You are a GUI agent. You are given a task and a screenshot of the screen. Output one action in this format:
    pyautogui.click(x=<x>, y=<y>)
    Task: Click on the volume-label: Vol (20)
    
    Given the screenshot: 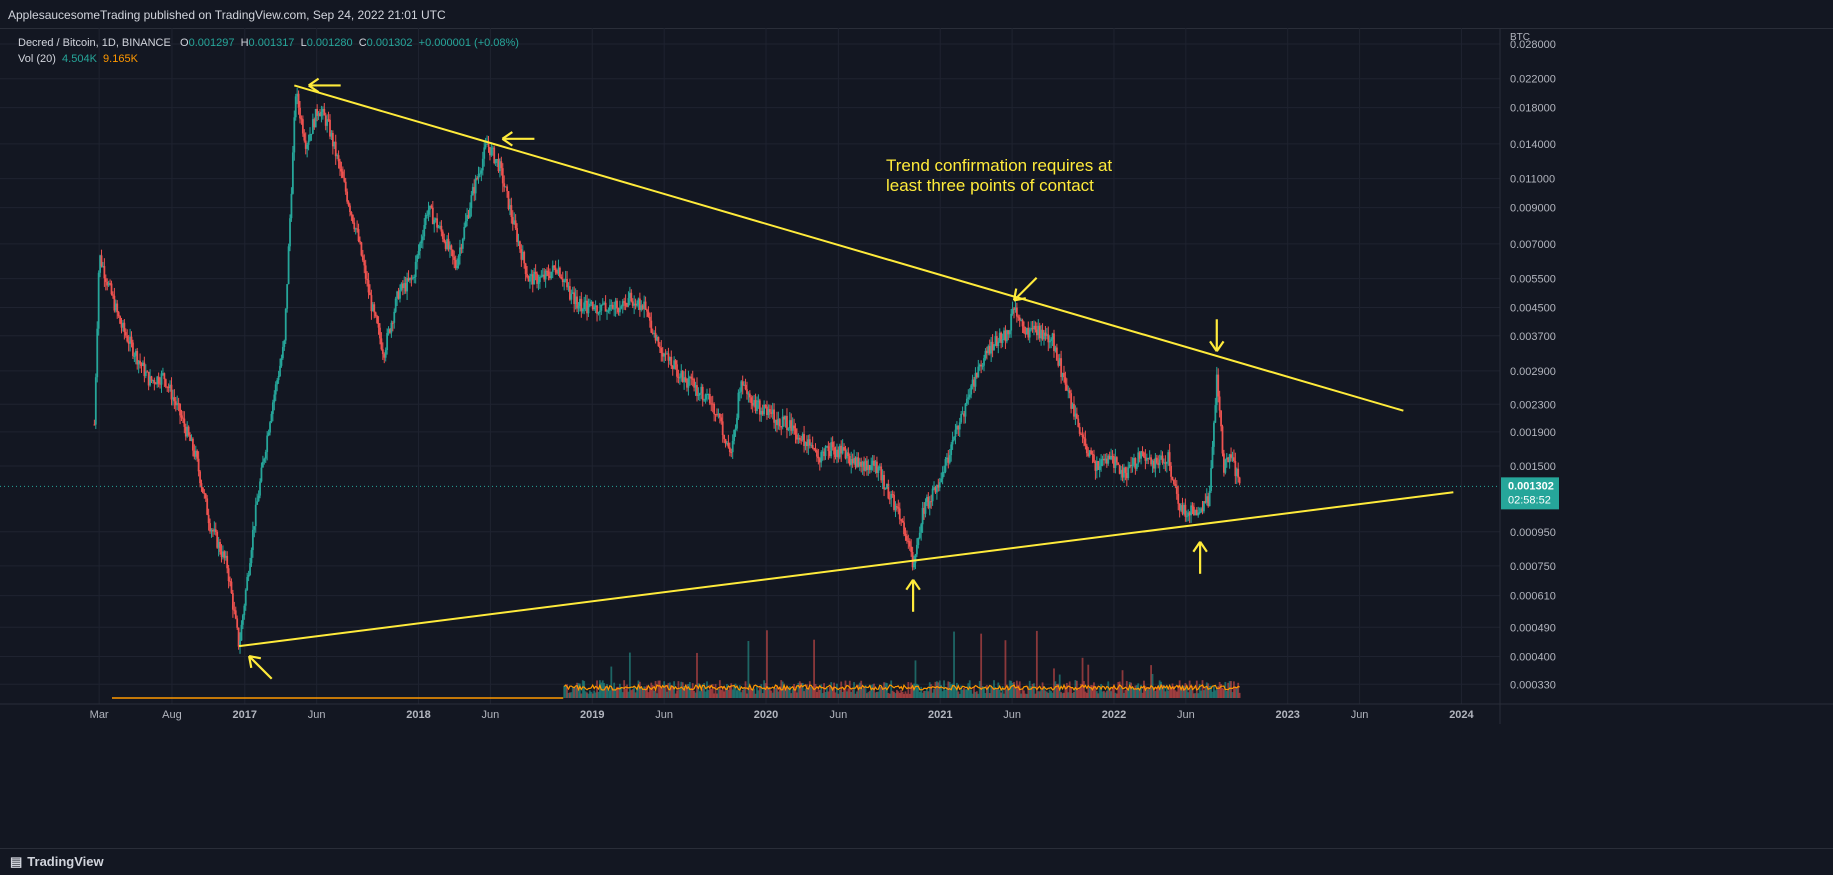 What is the action you would take?
    pyautogui.click(x=37, y=59)
    